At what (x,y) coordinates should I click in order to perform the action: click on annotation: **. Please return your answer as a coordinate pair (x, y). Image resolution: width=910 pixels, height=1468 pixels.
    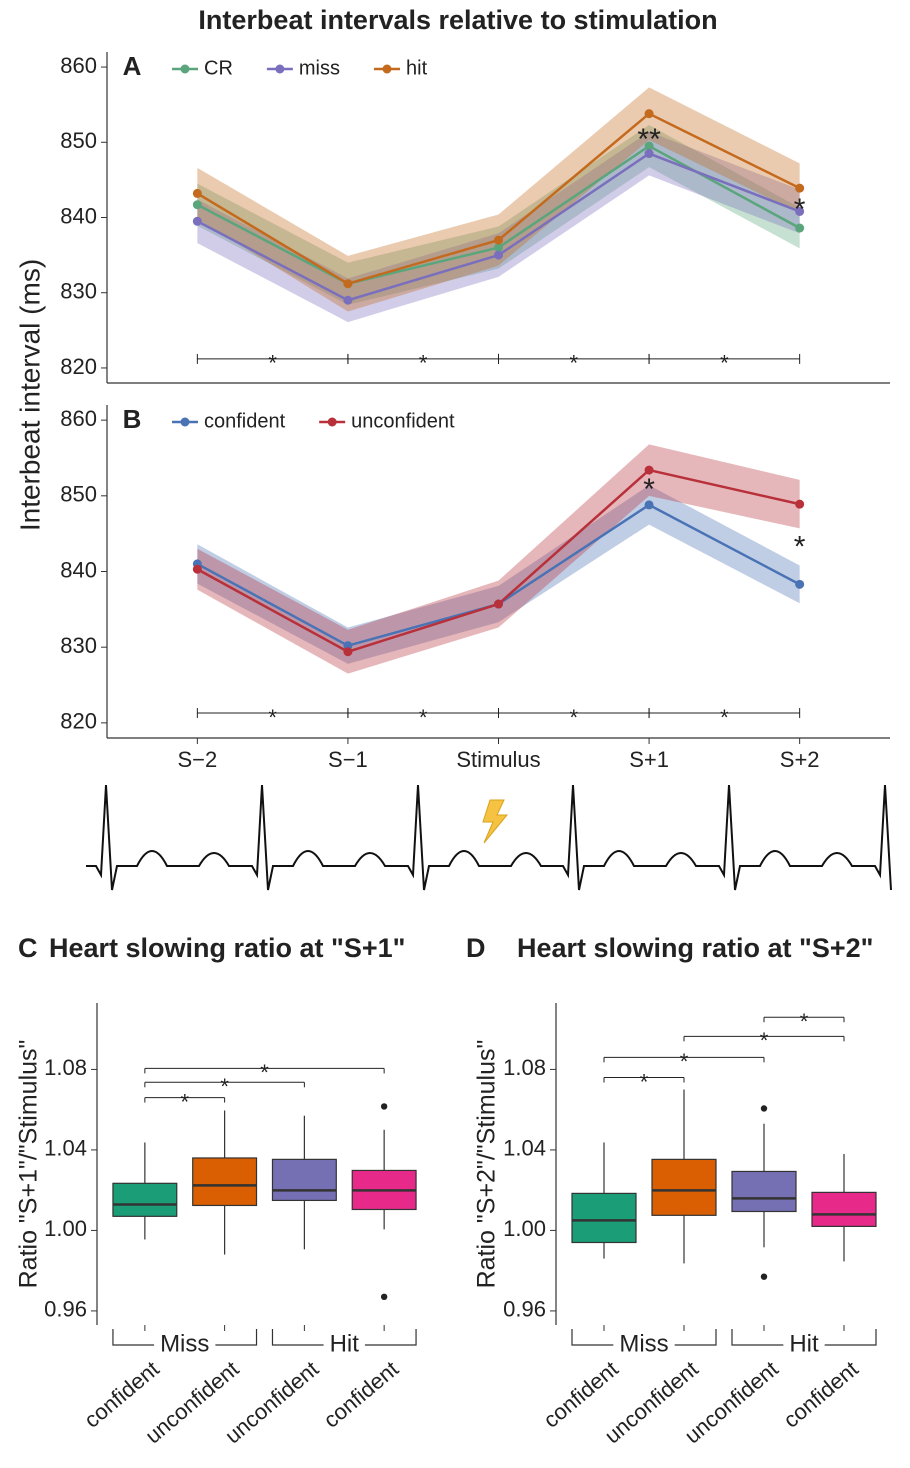
    Looking at the image, I should click on (649, 139).